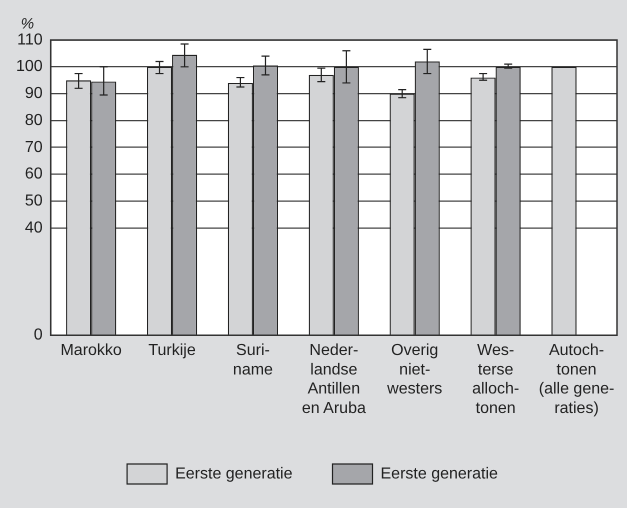 The image size is (627, 508). Describe the element at coordinates (33, 93) in the screenshot. I see `y-tick-label: 90` at that location.